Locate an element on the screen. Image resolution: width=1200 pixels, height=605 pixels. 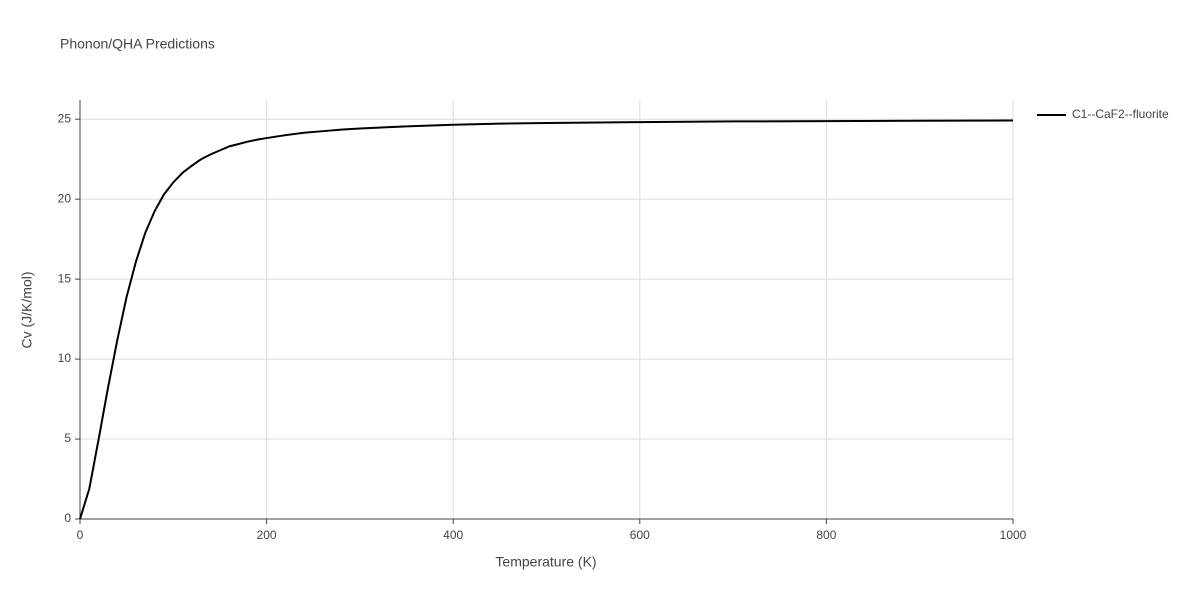
legend-label: C1--CaF2--fluorite is located at coordinates (1120, 114).